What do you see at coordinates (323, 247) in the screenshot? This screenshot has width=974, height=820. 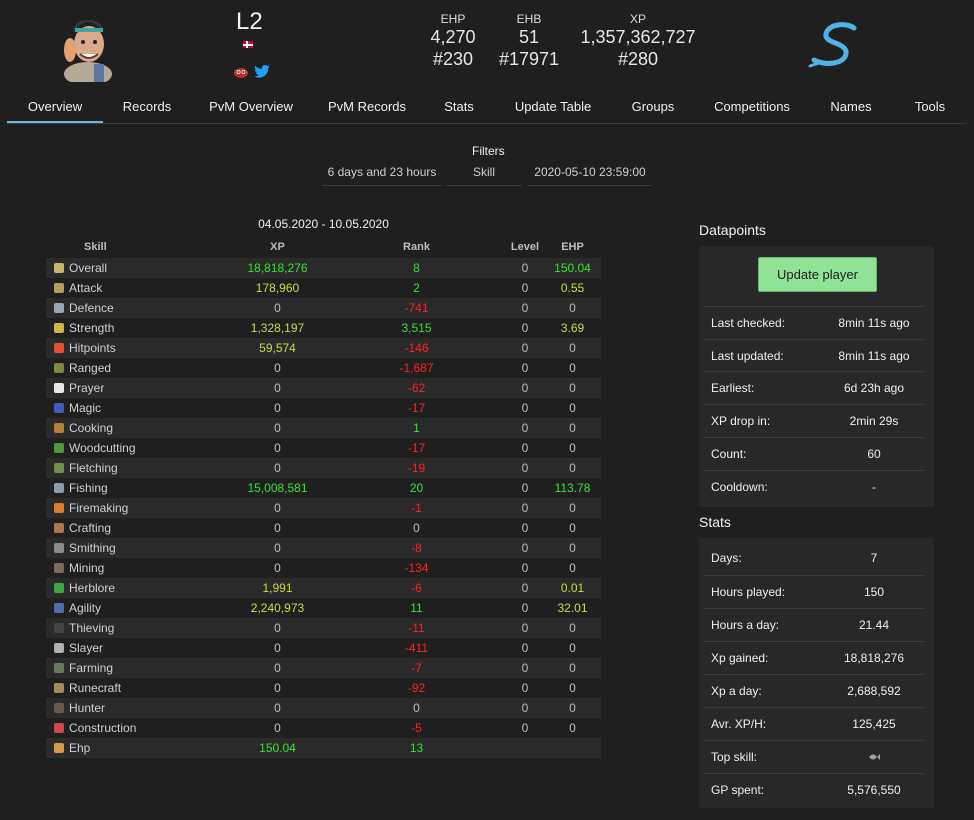 I see `table-header-row: Skill XP Rank Level EHP` at bounding box center [323, 247].